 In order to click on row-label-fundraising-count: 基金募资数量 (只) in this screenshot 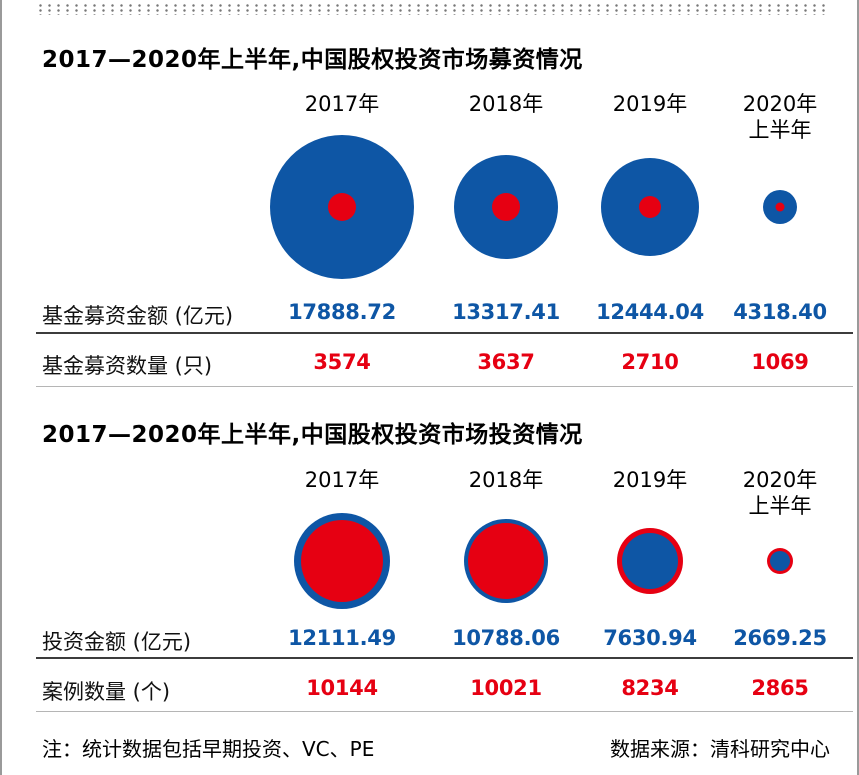, I will do `click(127, 366)`.